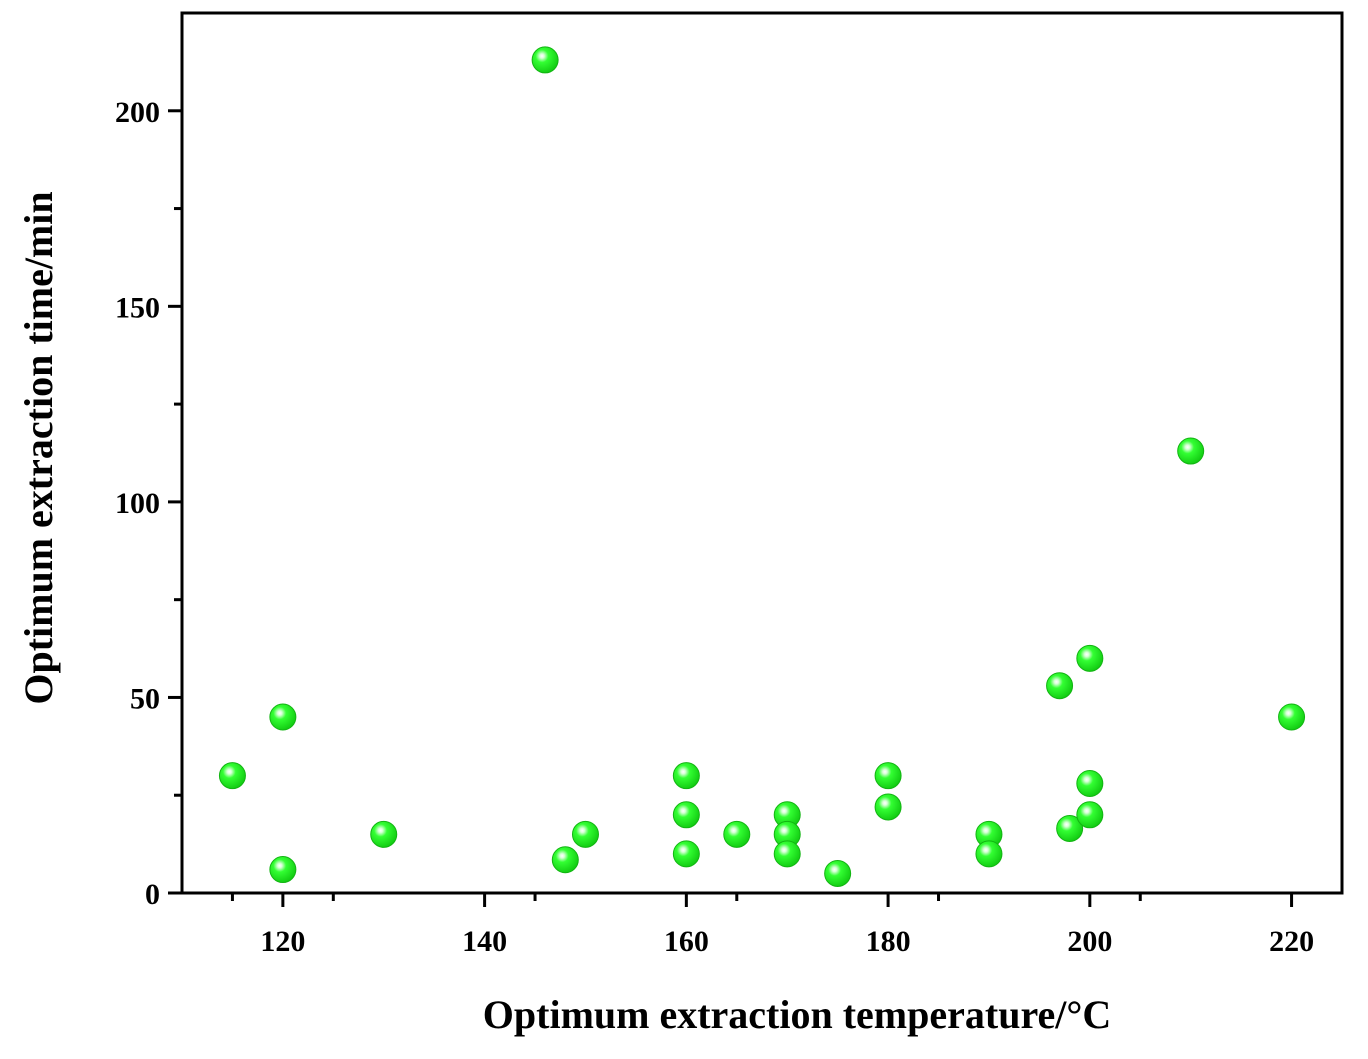 This screenshot has width=1368, height=1059. What do you see at coordinates (145, 698) in the screenshot?
I see `y-tick-label: 50` at bounding box center [145, 698].